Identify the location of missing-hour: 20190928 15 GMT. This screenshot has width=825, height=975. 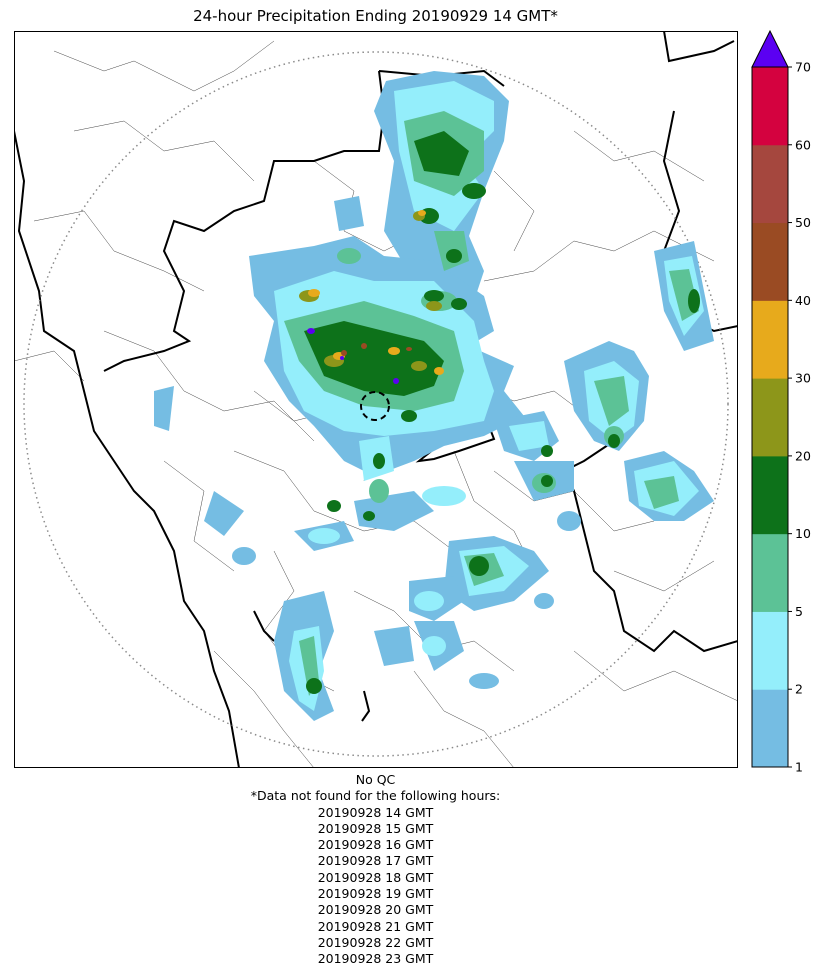
(375, 828).